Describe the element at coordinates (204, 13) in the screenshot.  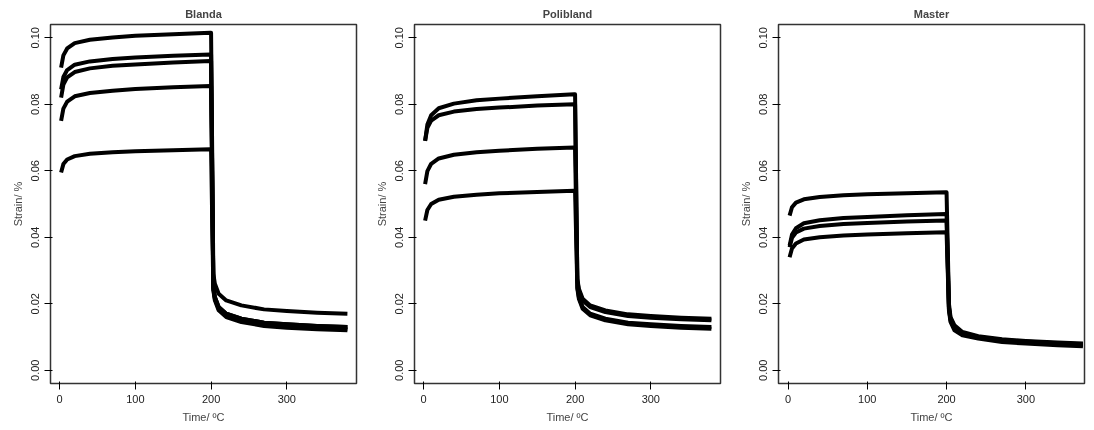
I see `chart-title: Blanda` at that location.